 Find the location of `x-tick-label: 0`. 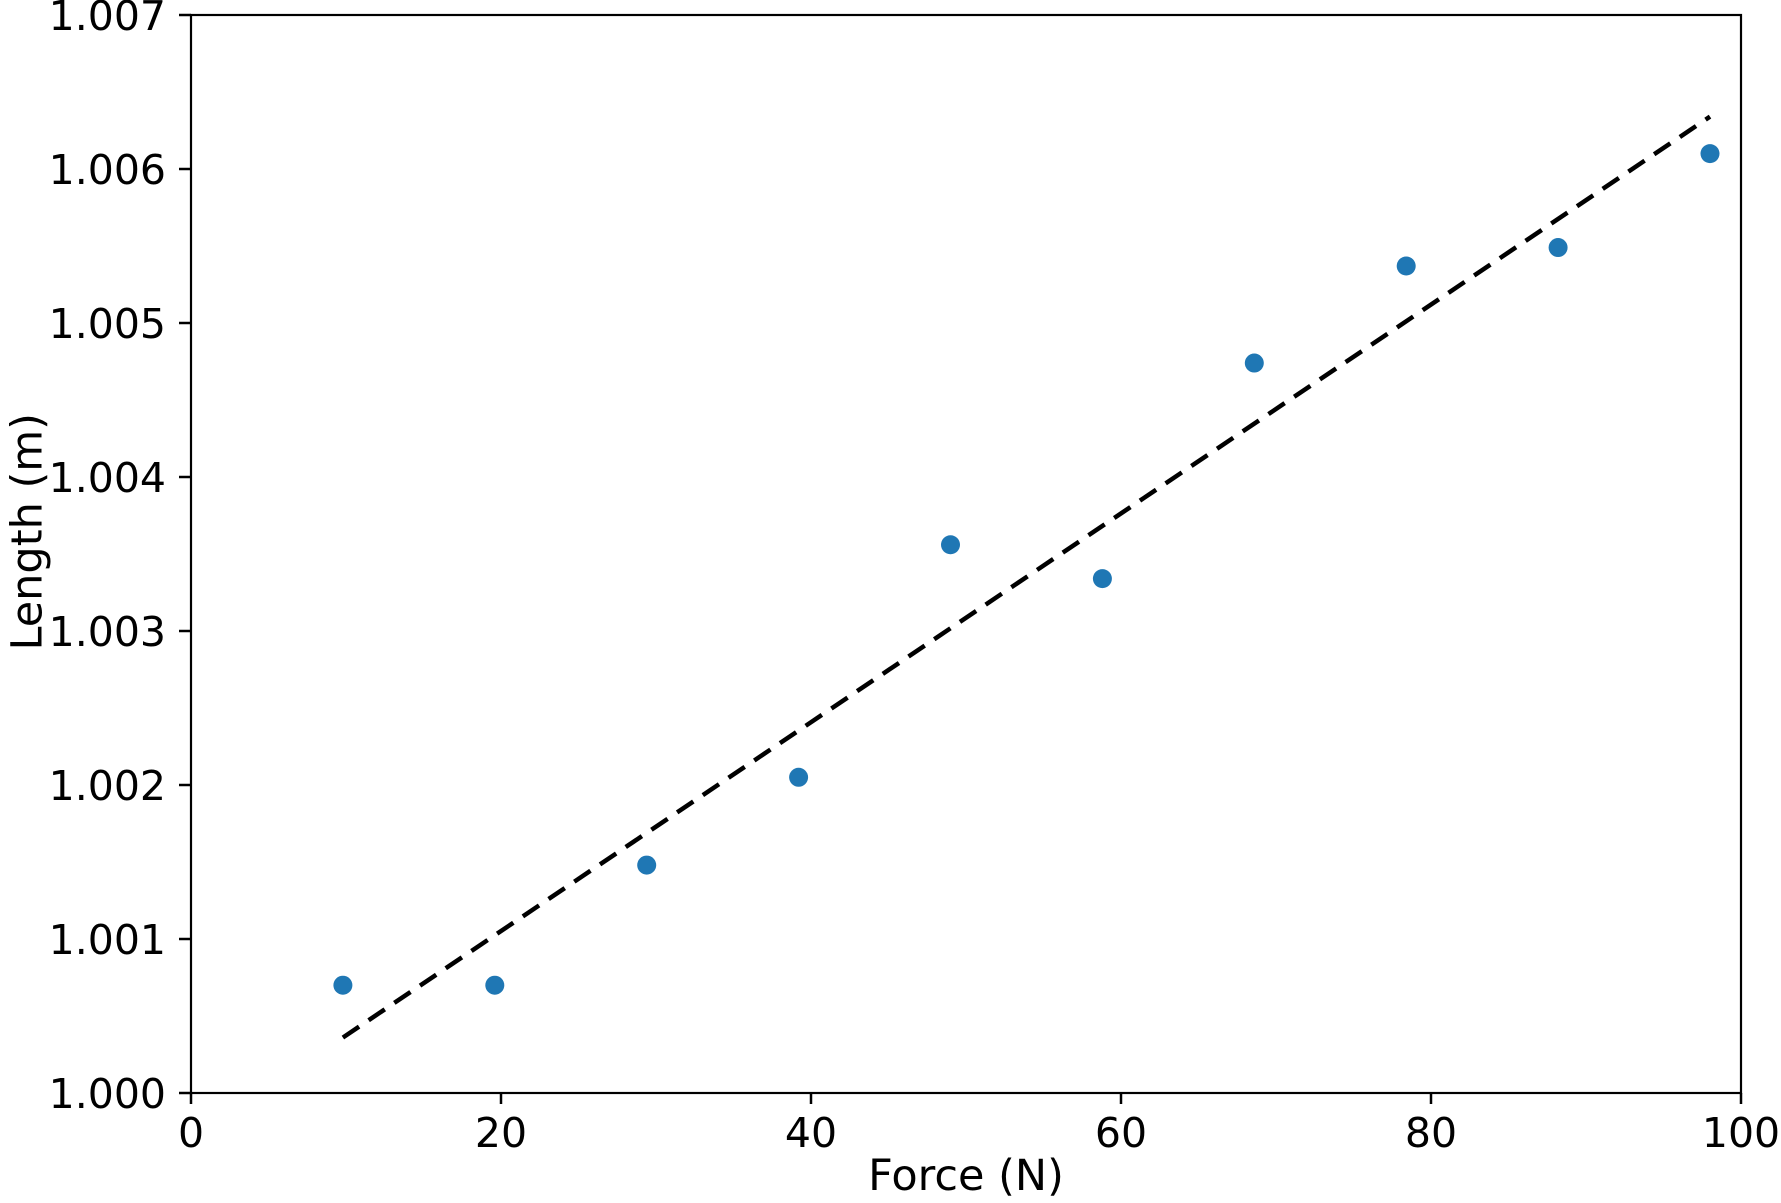

x-tick-label: 0 is located at coordinates (191, 1133).